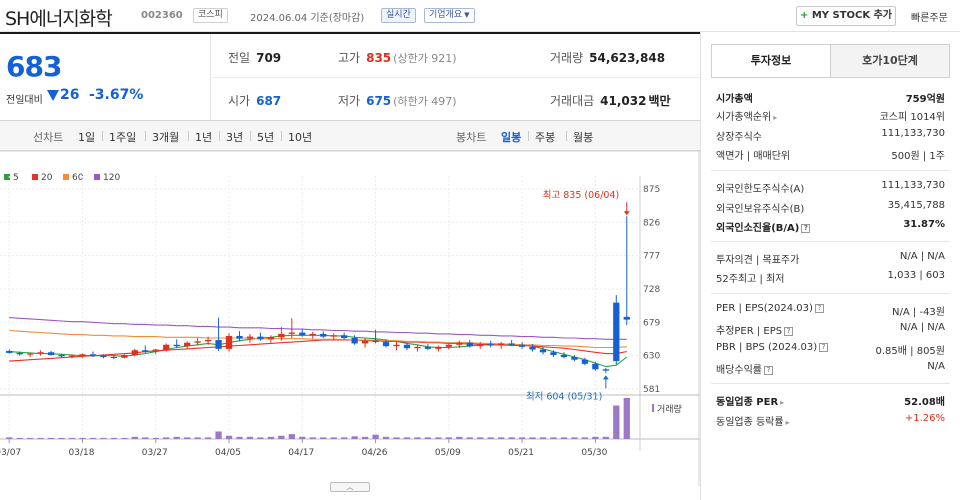 The height and width of the screenshot is (500, 960). What do you see at coordinates (350, 136) in the screenshot?
I see `period-tabs: 선차트 1일 1주일 3개월 1년 3년 5년 10년 봉차트 일봉 주봉 월봉` at bounding box center [350, 136].